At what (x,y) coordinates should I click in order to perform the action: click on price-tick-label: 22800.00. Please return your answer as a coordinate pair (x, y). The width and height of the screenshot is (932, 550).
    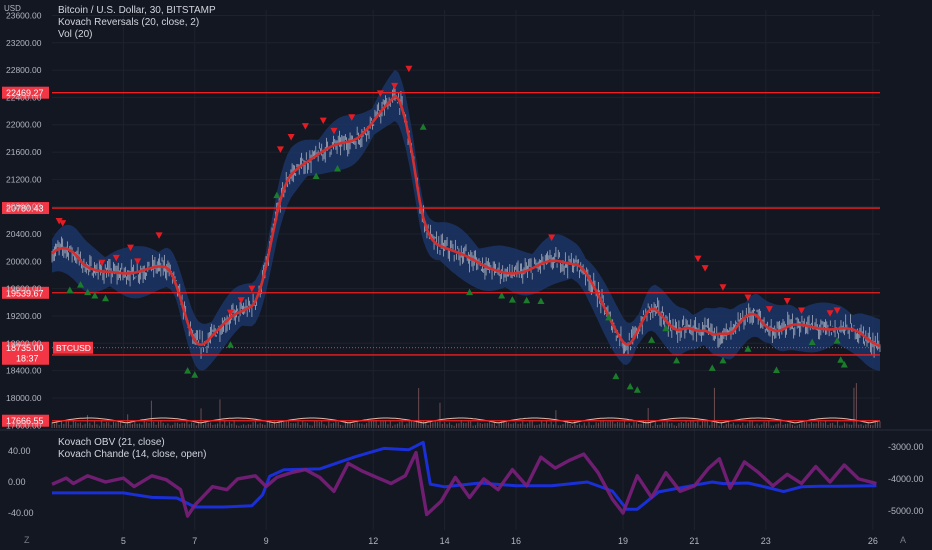
    Looking at the image, I should click on (24, 70).